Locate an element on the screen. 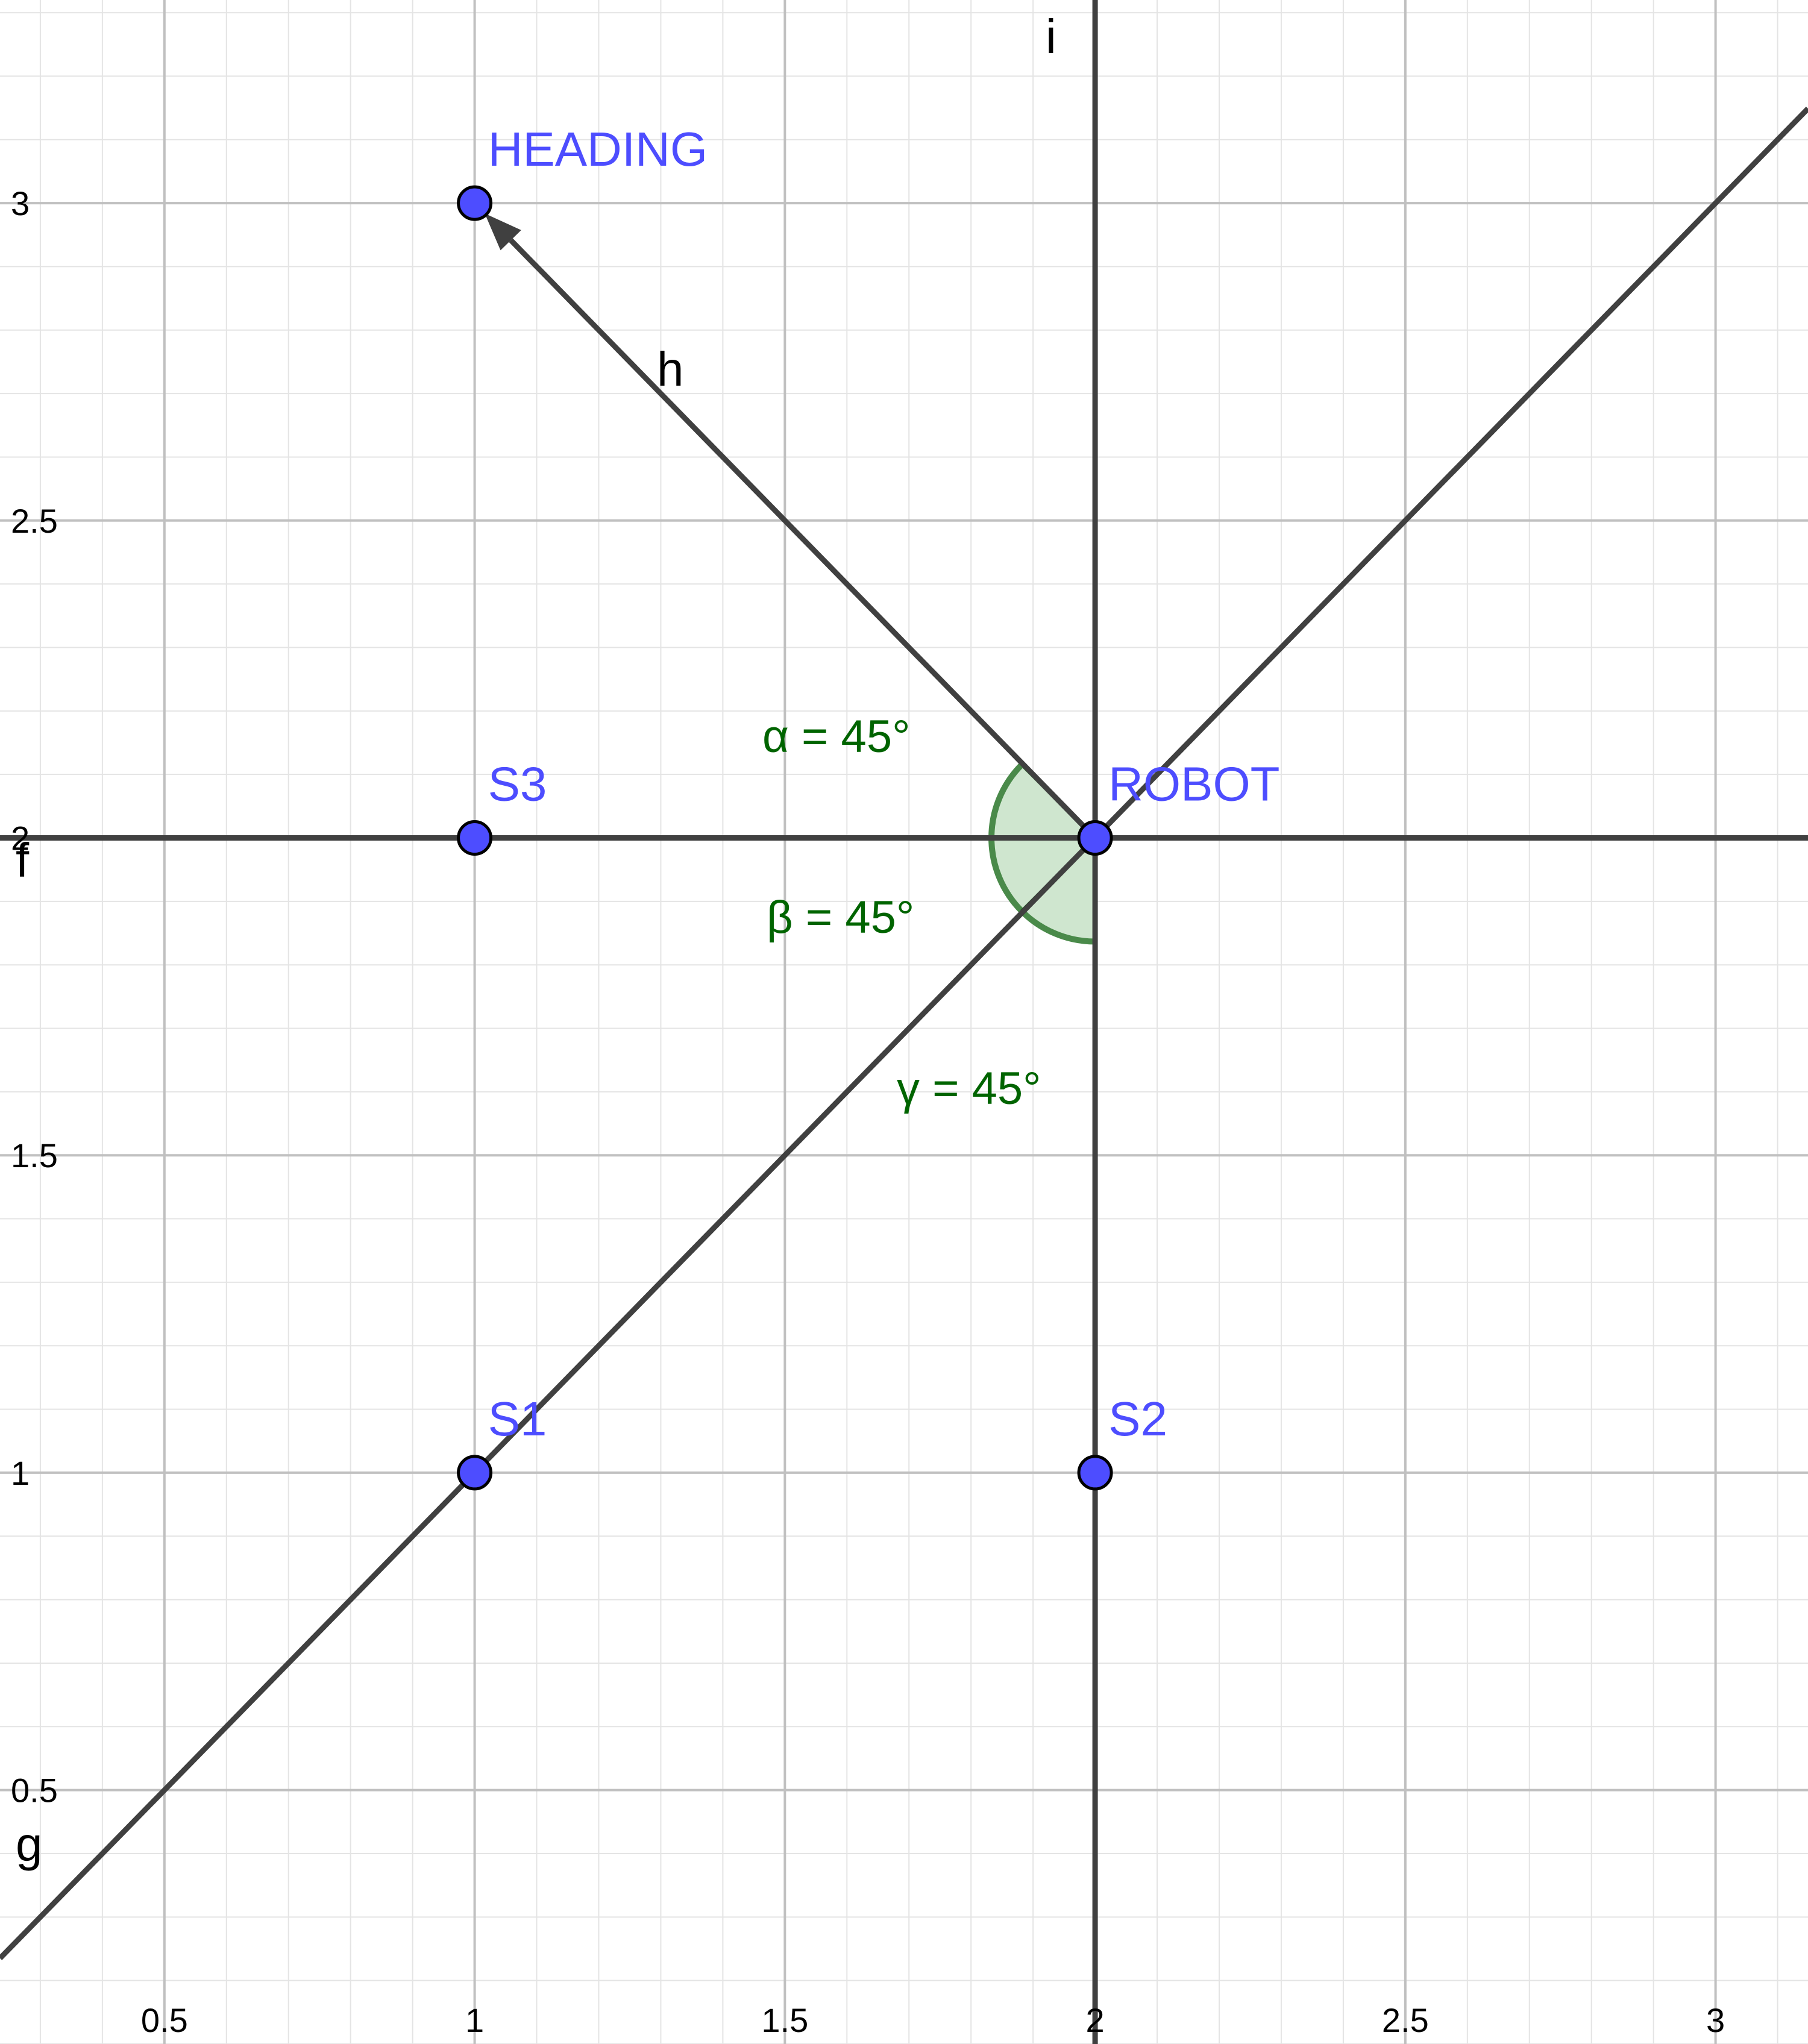  x-tick-label: 3 is located at coordinates (1715, 2020).